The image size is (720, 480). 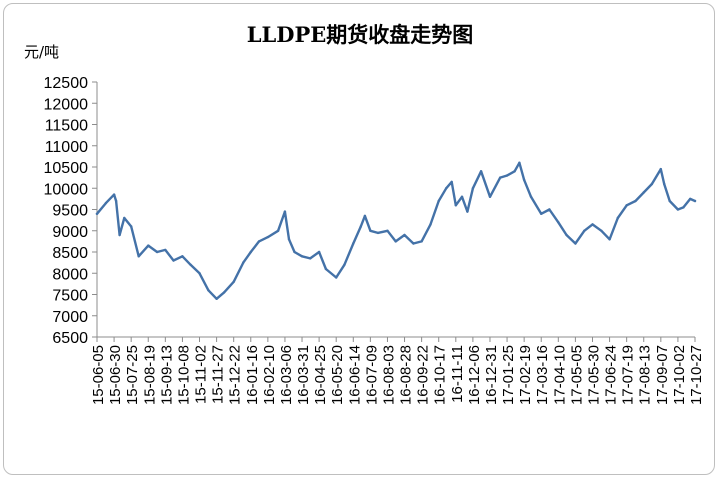 What do you see at coordinates (235, 375) in the screenshot?
I see `x-tick-label: 15-12-22` at bounding box center [235, 375].